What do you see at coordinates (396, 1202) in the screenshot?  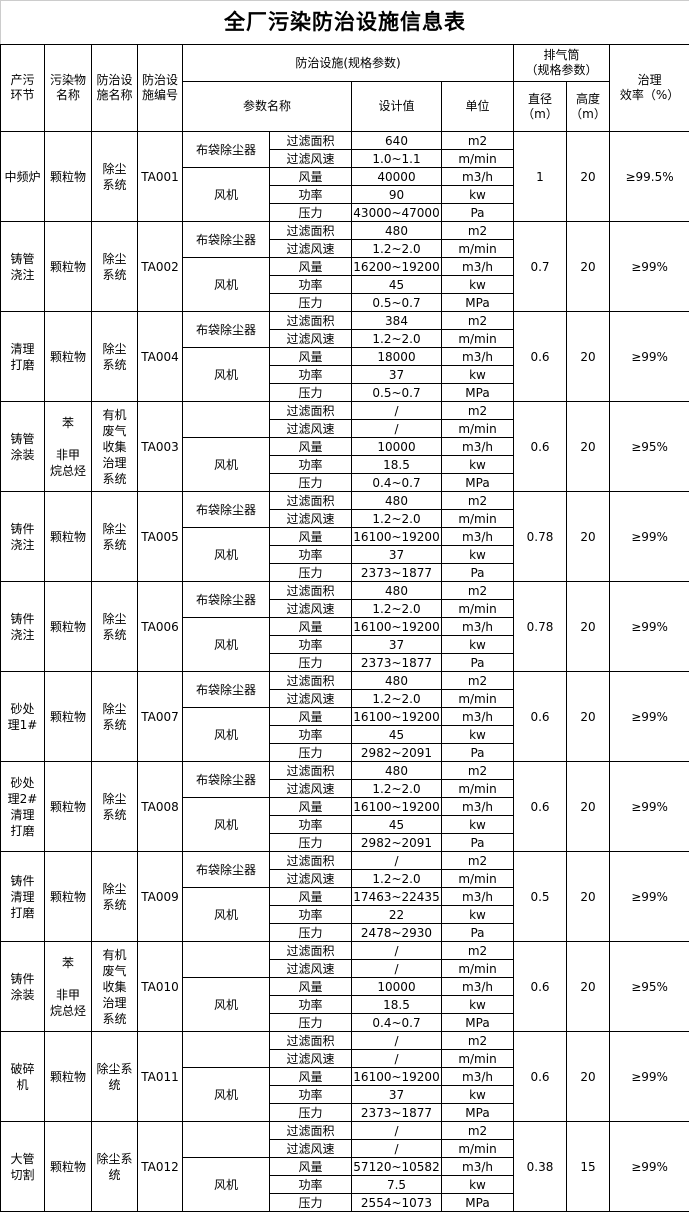 I see `design-value-cell: 2554~1073` at bounding box center [396, 1202].